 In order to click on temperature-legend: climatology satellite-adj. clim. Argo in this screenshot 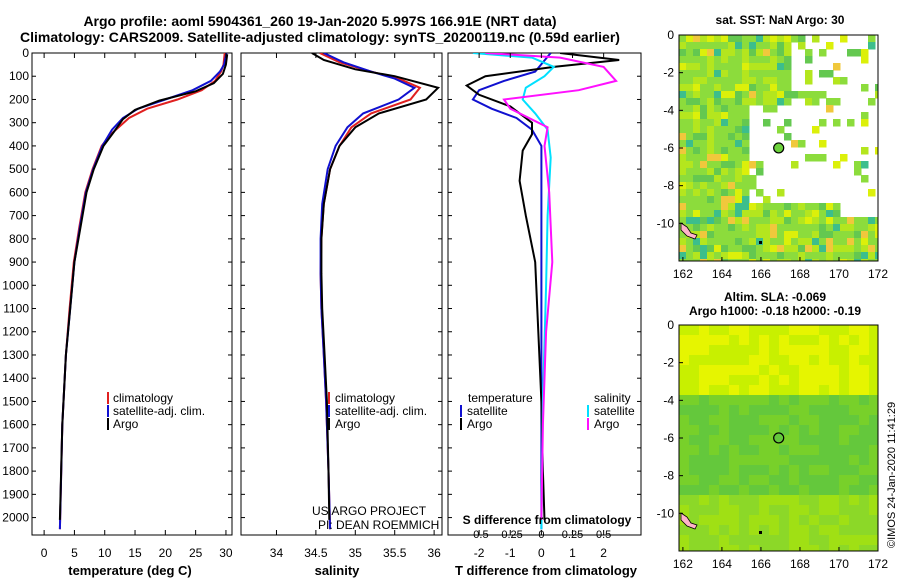, I will do `click(156, 411)`.